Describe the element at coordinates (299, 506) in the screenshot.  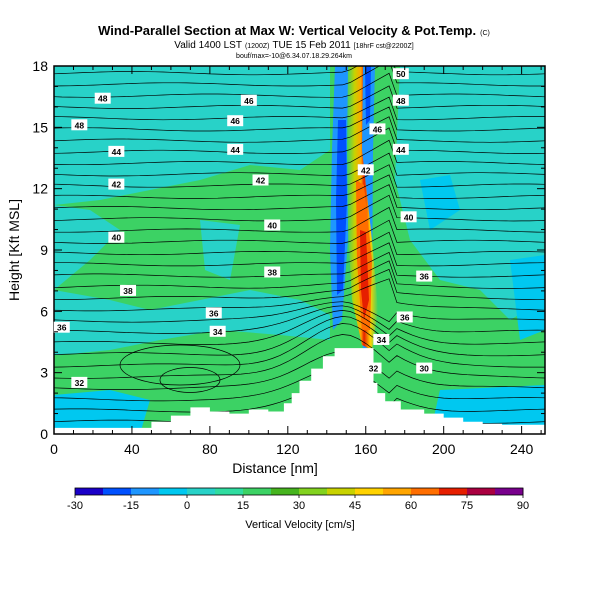
I see `colorbar-tick-label: 30` at that location.